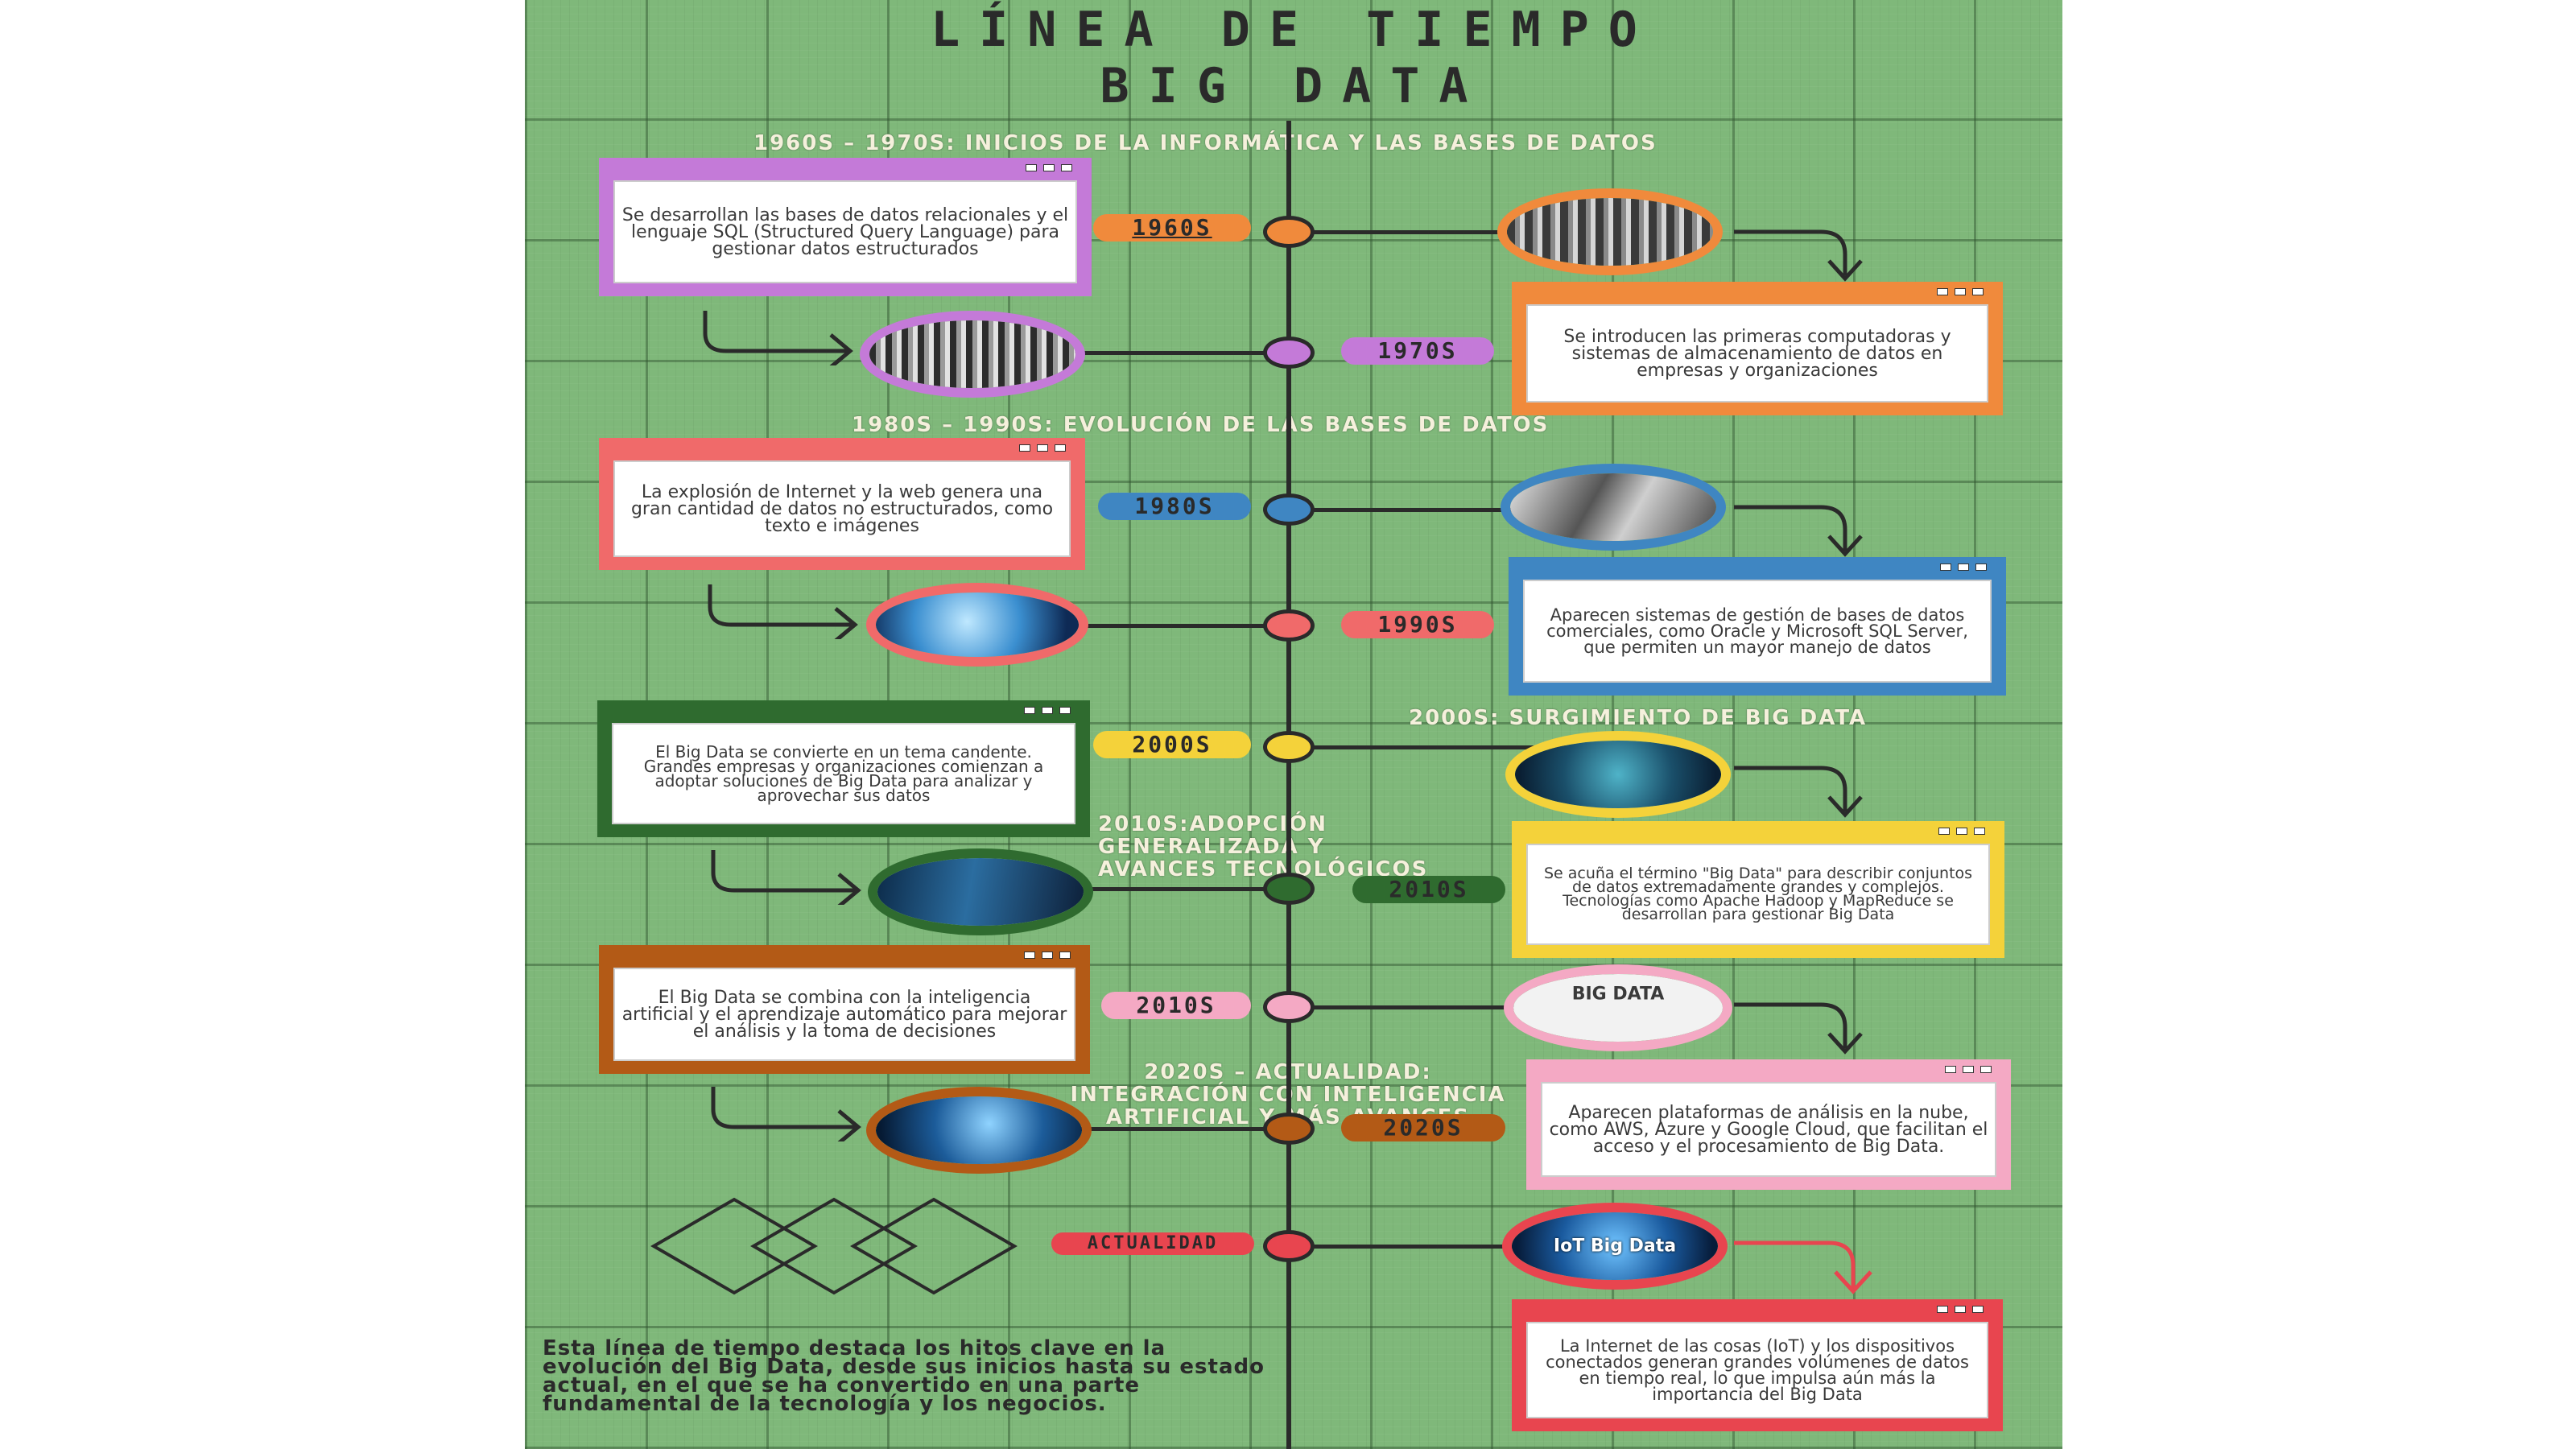 The height and width of the screenshot is (1449, 2576). I want to click on dot-2020s, so click(1289, 1129).